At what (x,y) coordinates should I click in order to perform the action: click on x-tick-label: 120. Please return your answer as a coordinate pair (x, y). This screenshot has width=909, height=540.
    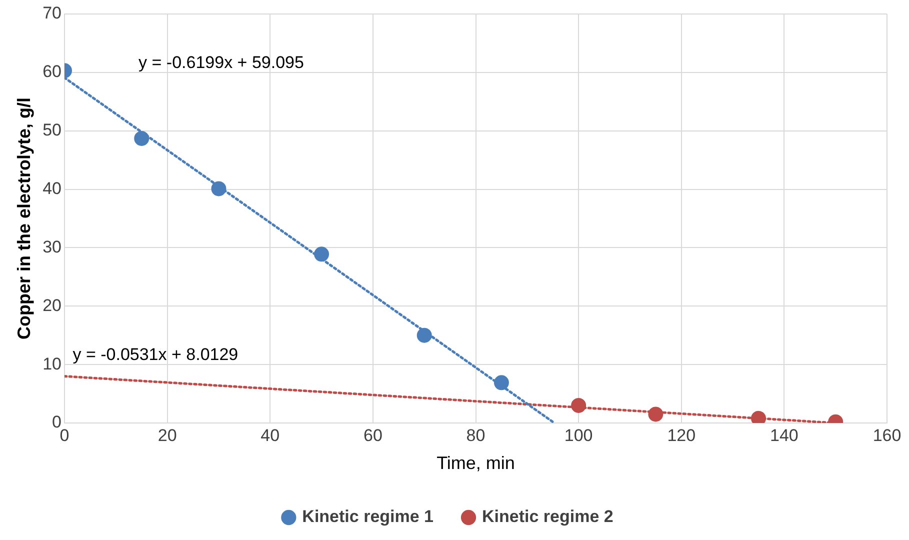
    Looking at the image, I should click on (681, 435).